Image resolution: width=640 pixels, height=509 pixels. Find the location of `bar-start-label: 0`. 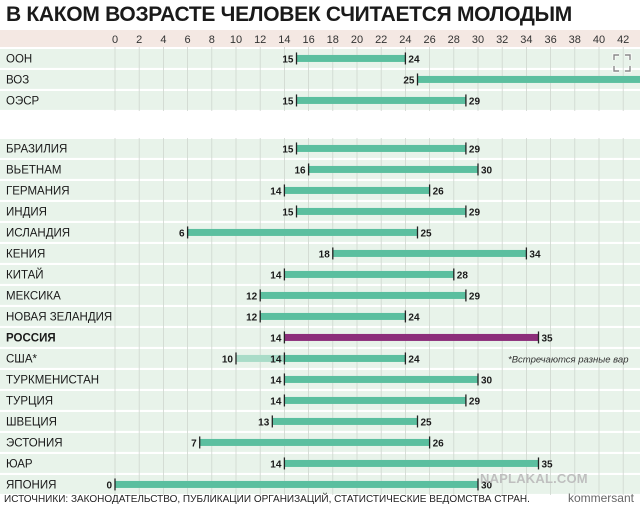

bar-start-label: 0 is located at coordinates (109, 485).